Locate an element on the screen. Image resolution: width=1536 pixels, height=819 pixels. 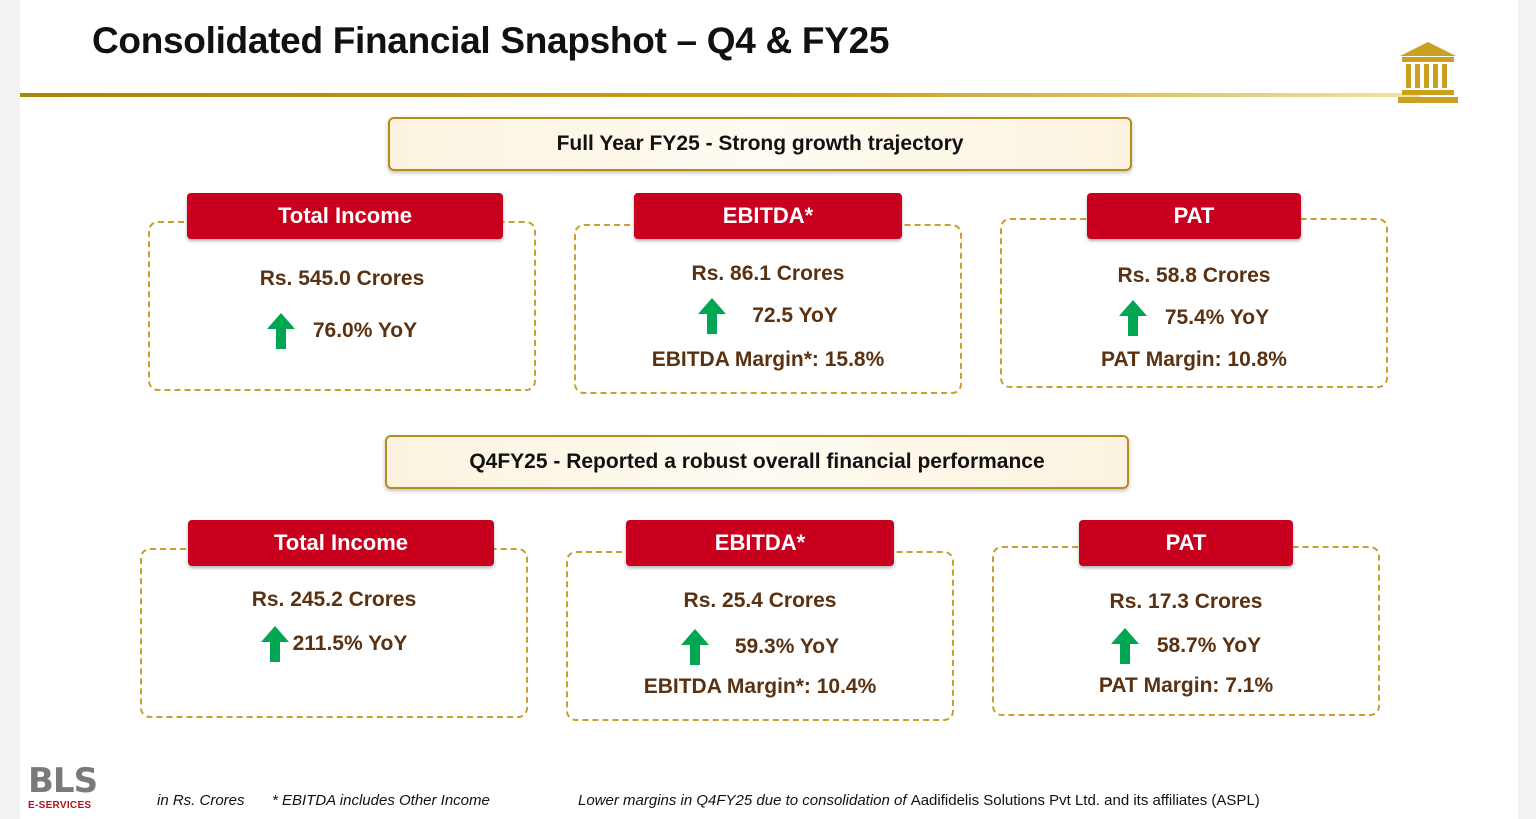
q4-pat-yoy: 58.7% YoY is located at coordinates (1186, 646).